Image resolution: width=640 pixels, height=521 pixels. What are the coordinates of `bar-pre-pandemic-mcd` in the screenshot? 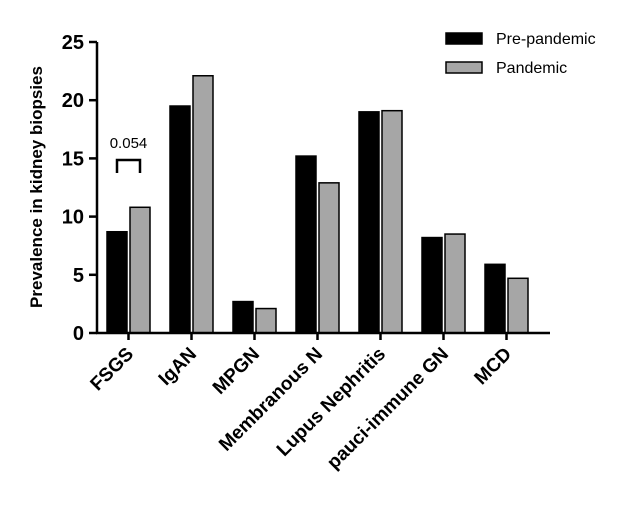 It's located at (495, 298).